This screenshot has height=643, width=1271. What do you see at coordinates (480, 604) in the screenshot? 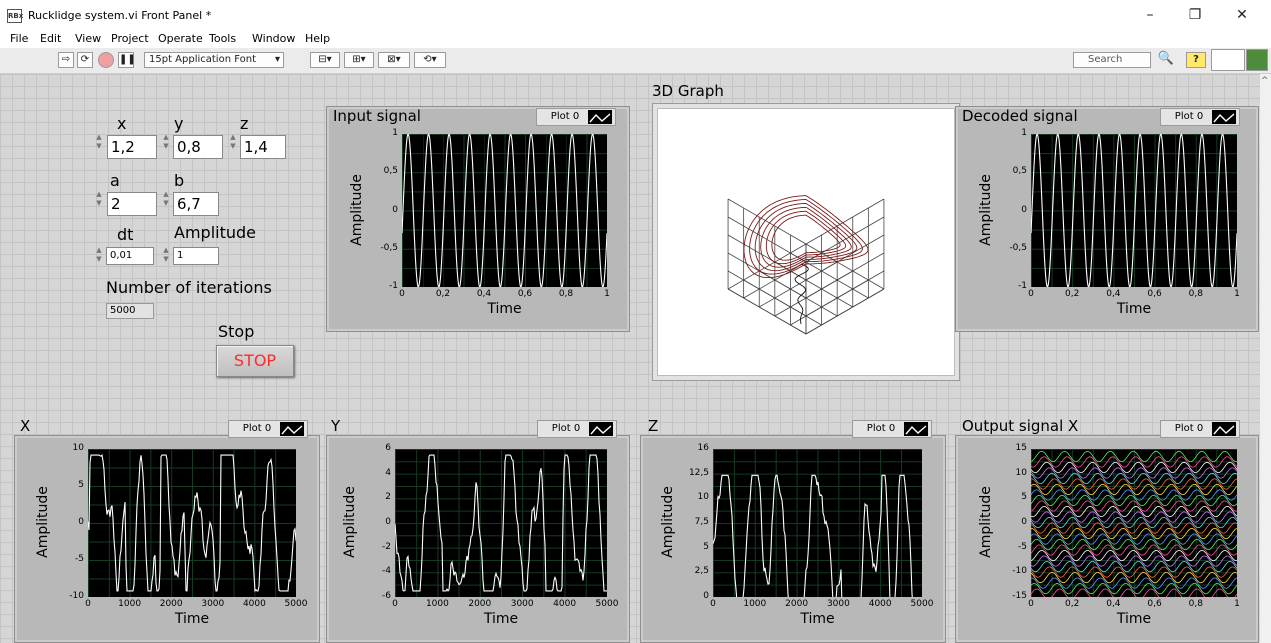
I see `graph-y-xtick: 2000` at bounding box center [480, 604].